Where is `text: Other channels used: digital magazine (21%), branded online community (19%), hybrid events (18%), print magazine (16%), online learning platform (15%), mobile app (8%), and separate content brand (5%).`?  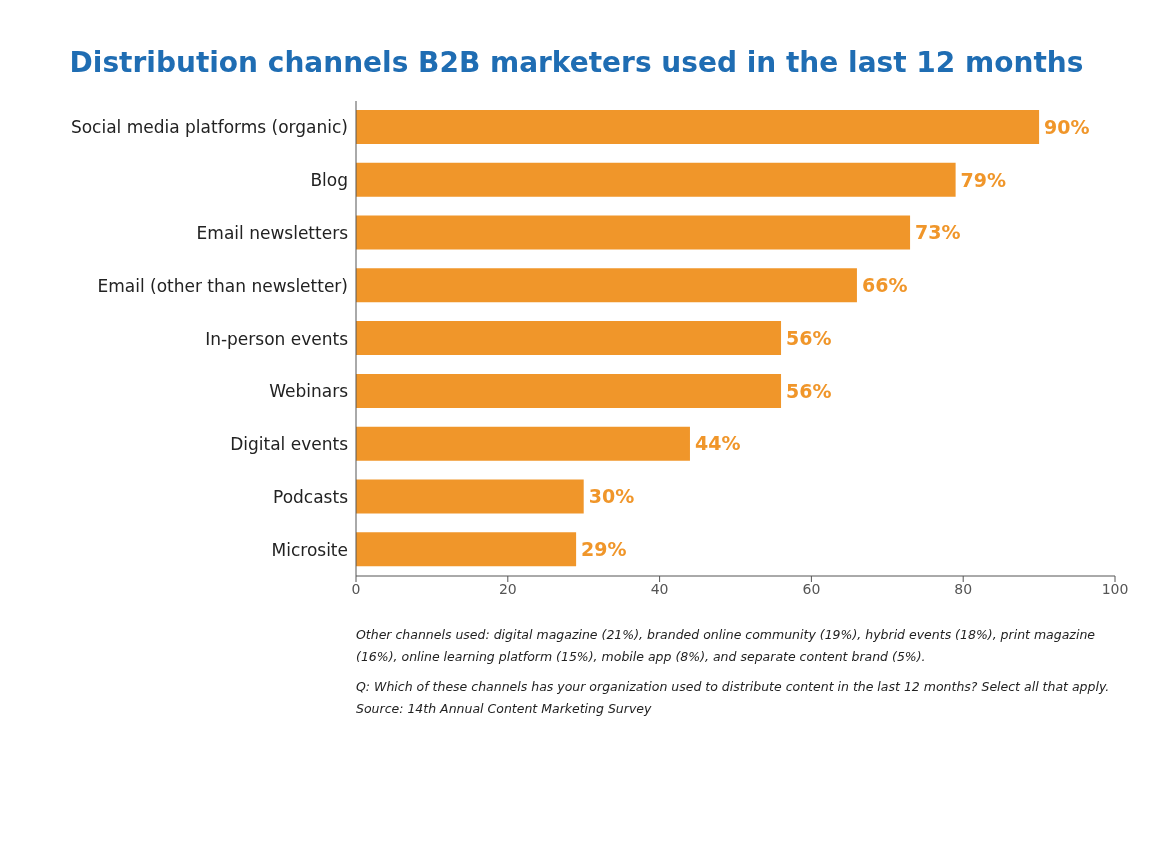
text: Other channels used: digital magazine (21%), branded online community (19%), hybrid events (18%), print magazine (16%), online learning platform (15%), mobile app (8%), and separate content brand (5%). is located at coordinates (726, 646).